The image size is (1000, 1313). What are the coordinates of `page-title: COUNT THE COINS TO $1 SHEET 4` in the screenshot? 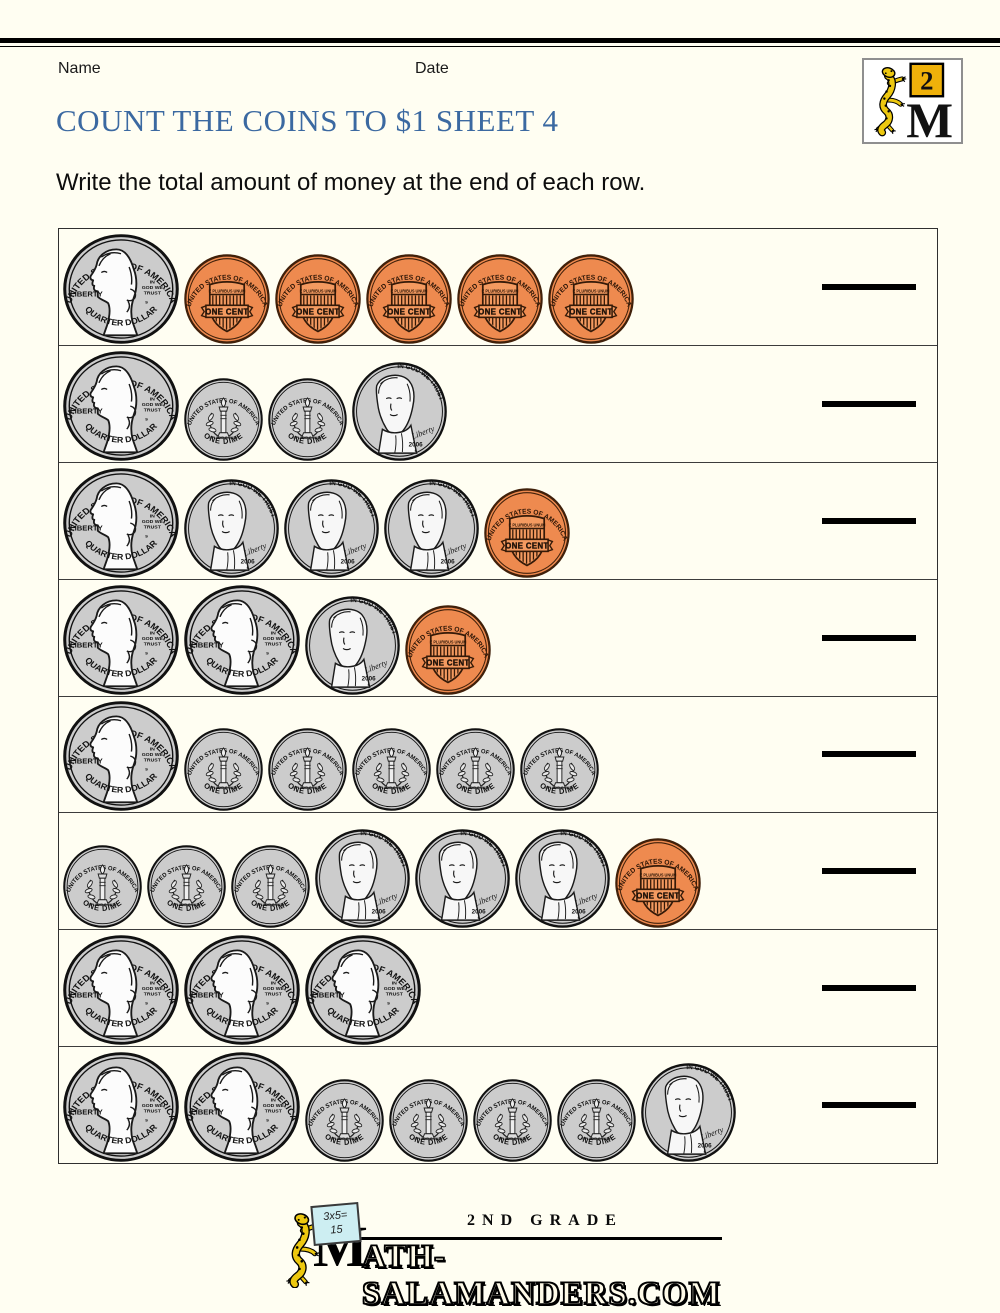 It's located at (307, 120).